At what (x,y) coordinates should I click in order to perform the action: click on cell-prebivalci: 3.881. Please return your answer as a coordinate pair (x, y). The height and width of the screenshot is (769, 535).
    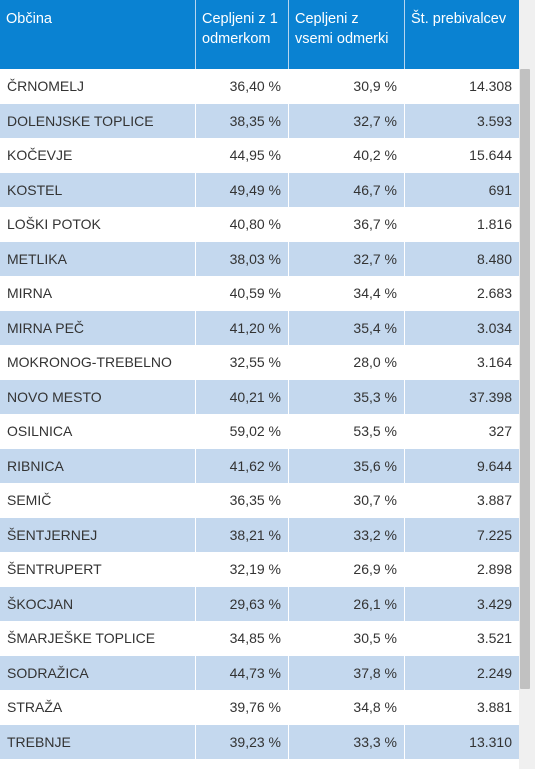
    Looking at the image, I should click on (494, 707).